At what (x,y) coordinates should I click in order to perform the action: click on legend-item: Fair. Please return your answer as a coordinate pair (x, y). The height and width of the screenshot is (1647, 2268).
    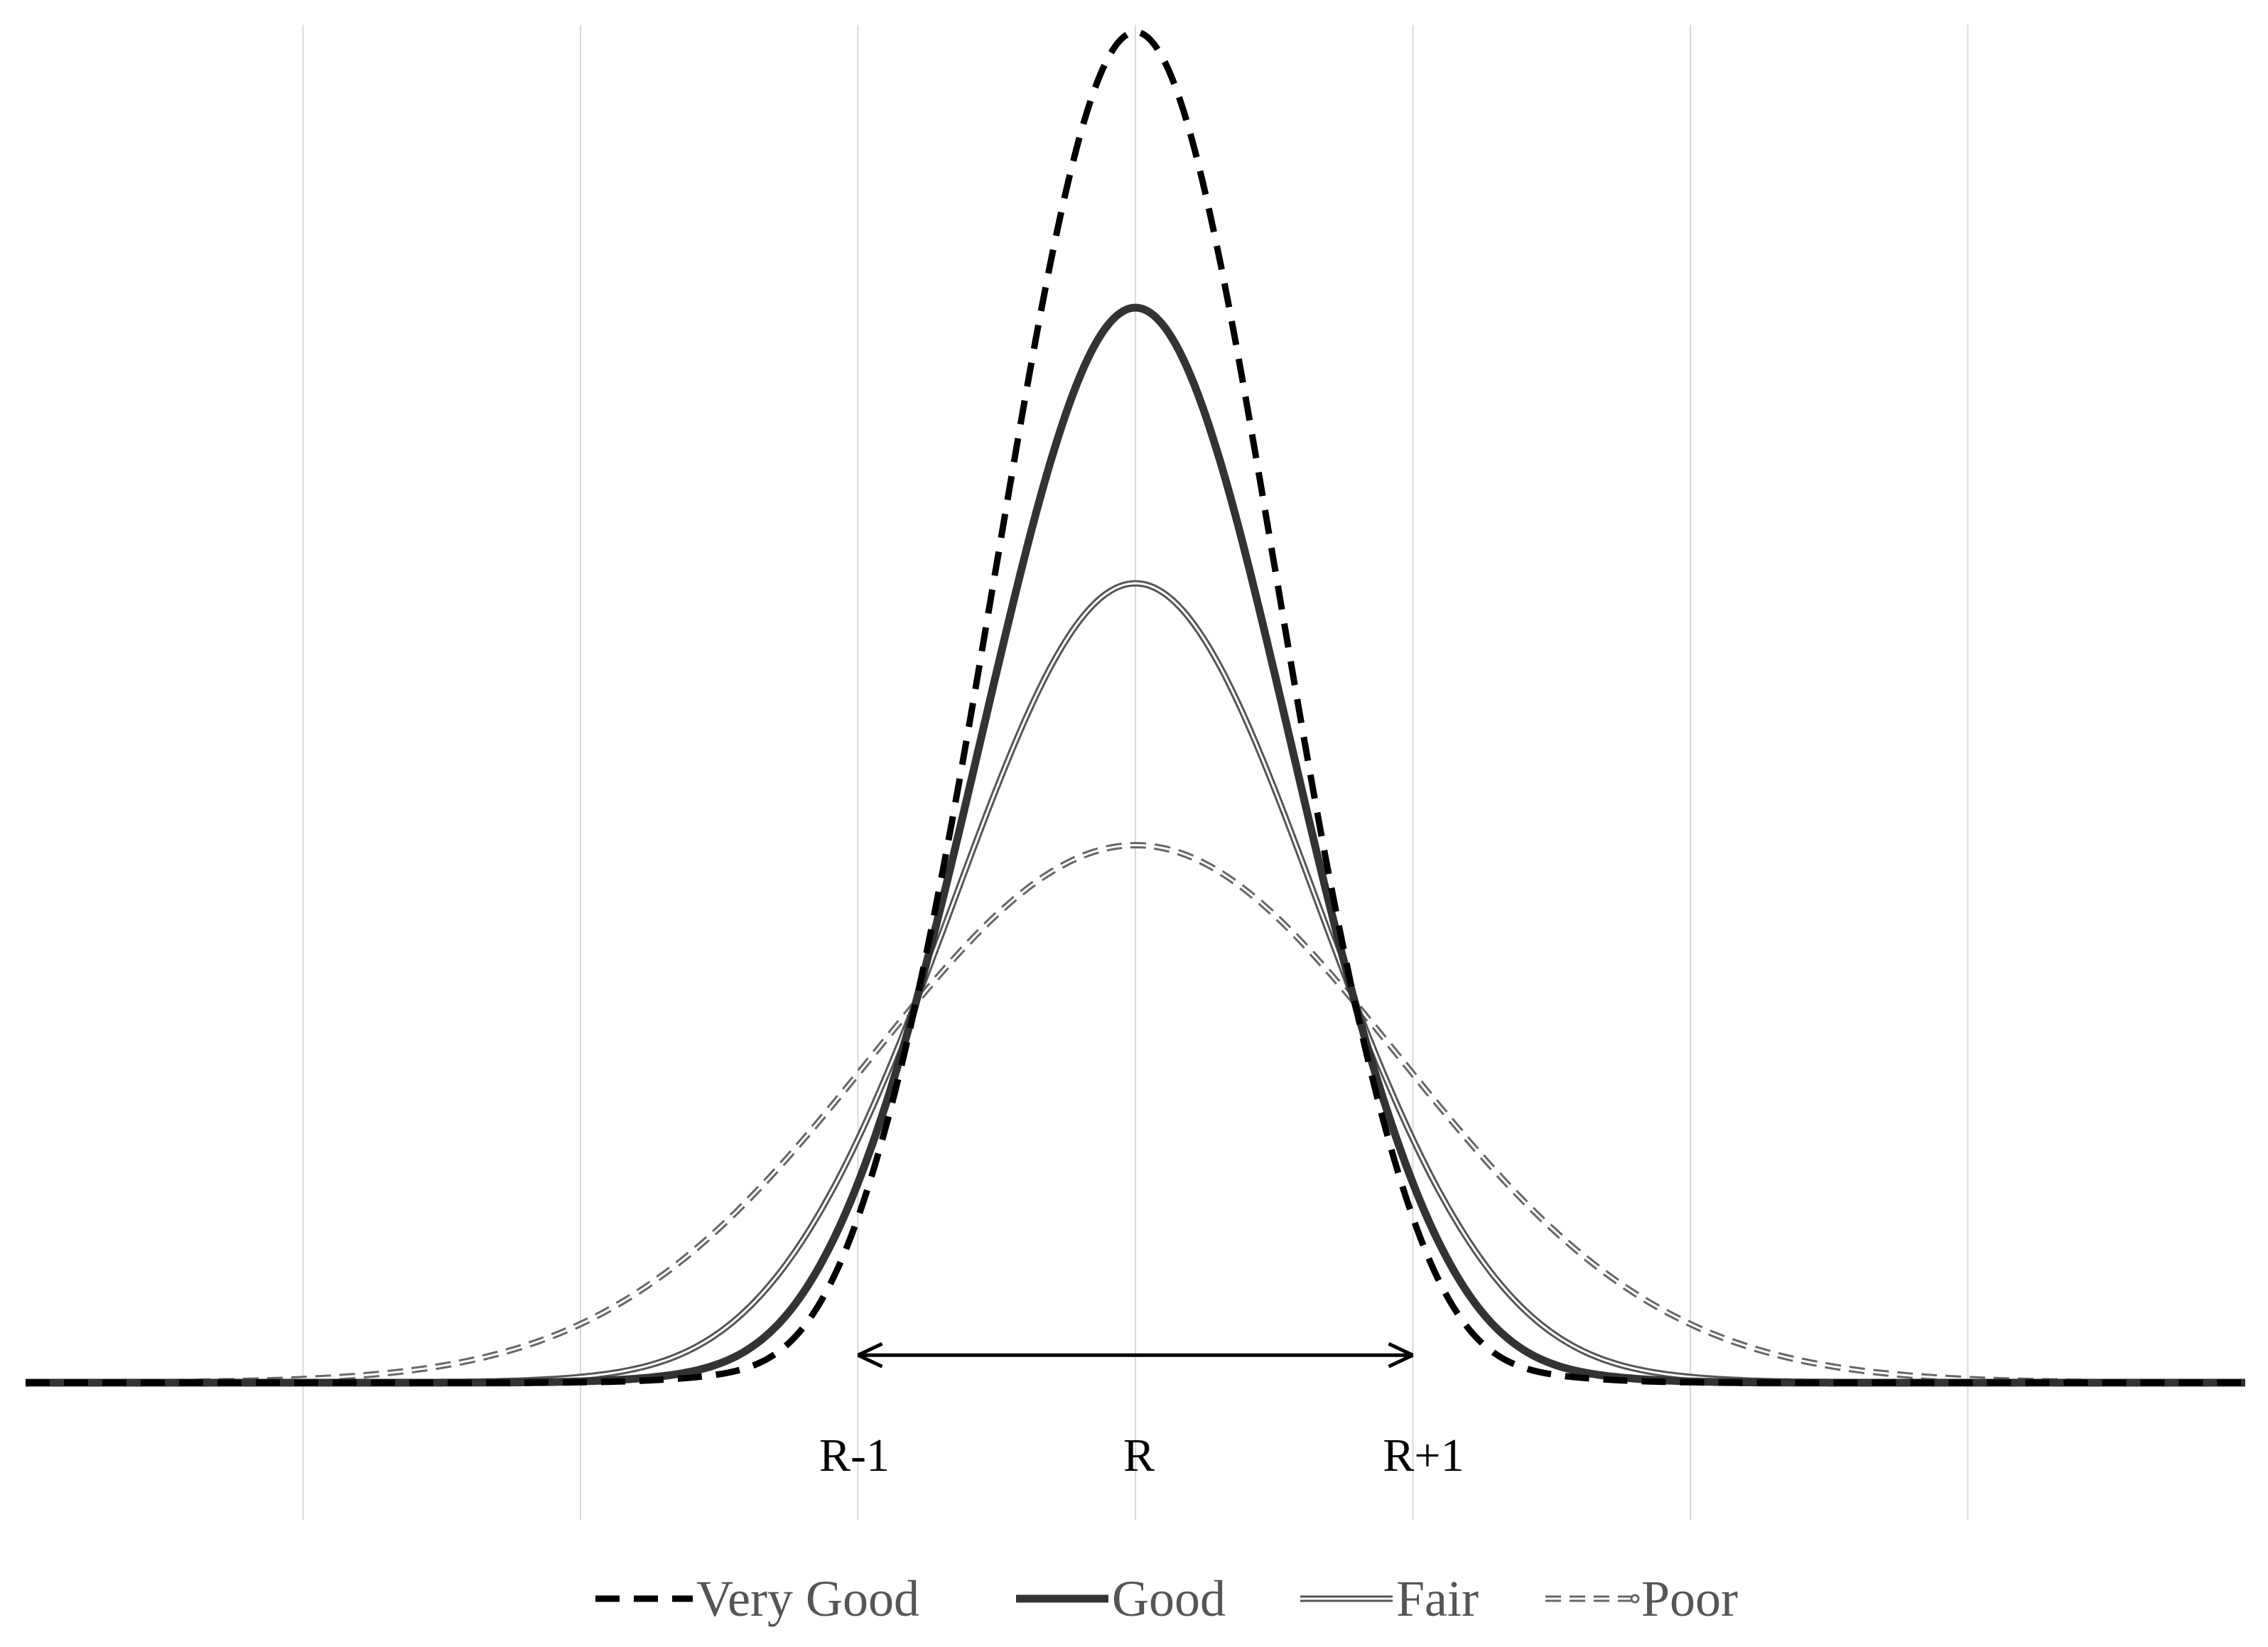
    Looking at the image, I should click on (1389, 1598).